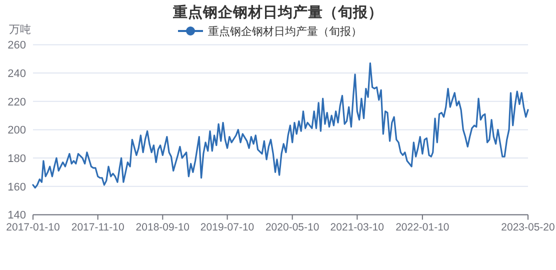 This screenshot has height=270, width=556. Describe the element at coordinates (357, 228) in the screenshot. I see `x-tick-label: 2021-03-10` at that location.